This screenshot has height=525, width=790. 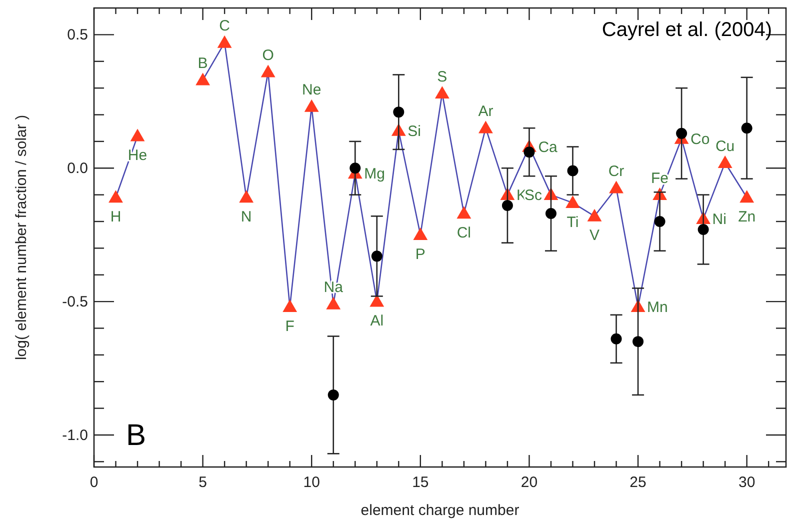 What do you see at coordinates (77, 35) in the screenshot?
I see `y-tick-label: 0.5` at bounding box center [77, 35].